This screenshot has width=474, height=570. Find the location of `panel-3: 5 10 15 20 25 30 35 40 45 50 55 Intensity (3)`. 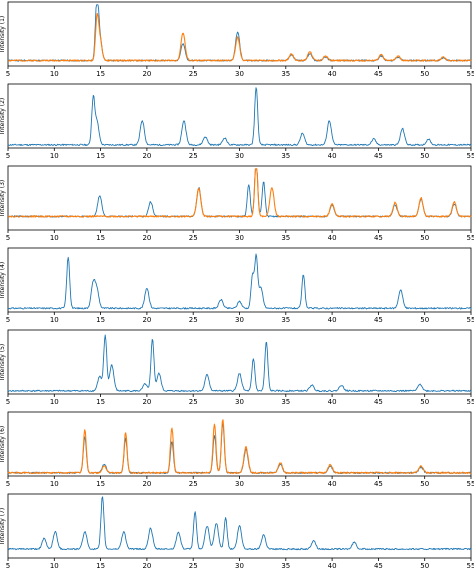

panel-3: 5 10 15 20 25 30 35 40 45 50 55 Intensity (3) is located at coordinates (237, 203).